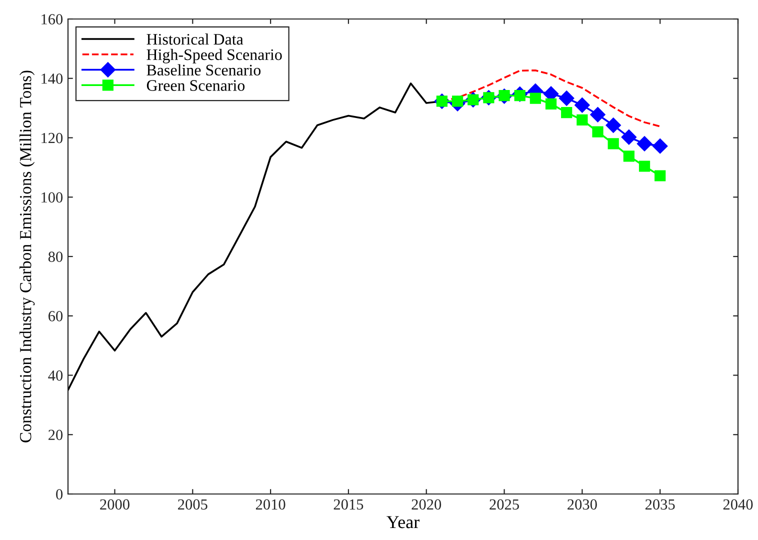  I want to click on y-tick-label: 40, so click(55, 375).